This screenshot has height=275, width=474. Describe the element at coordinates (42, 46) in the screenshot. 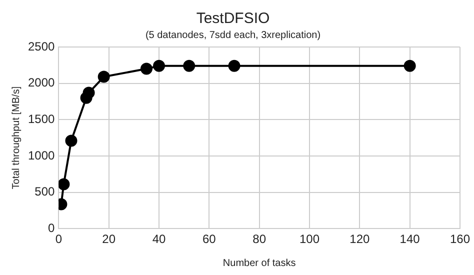

I see `y-tick-label: 2500` at that location.